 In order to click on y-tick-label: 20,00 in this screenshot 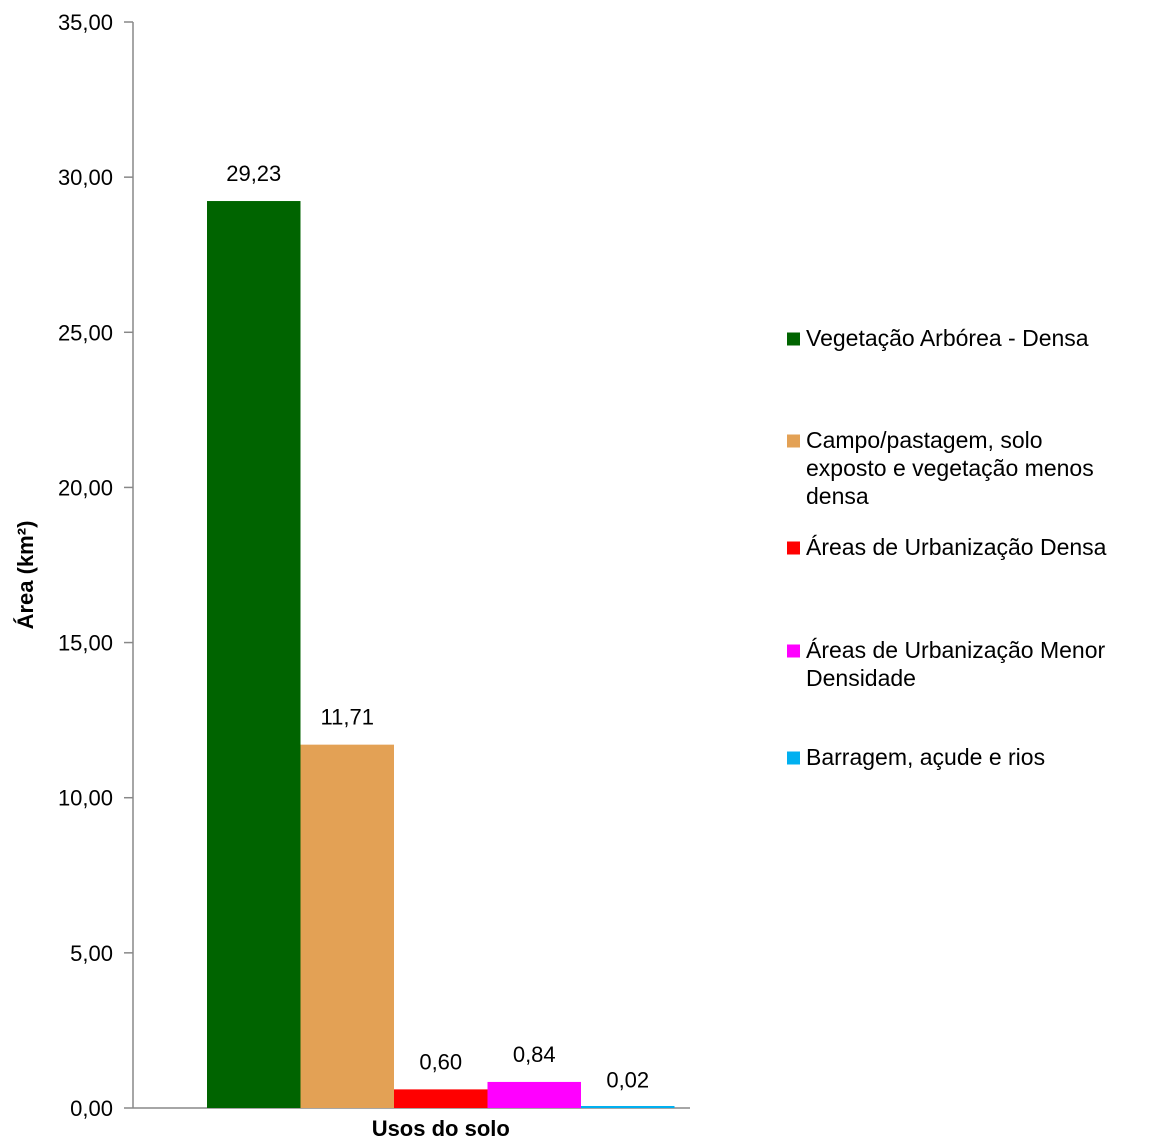, I will do `click(85, 487)`.